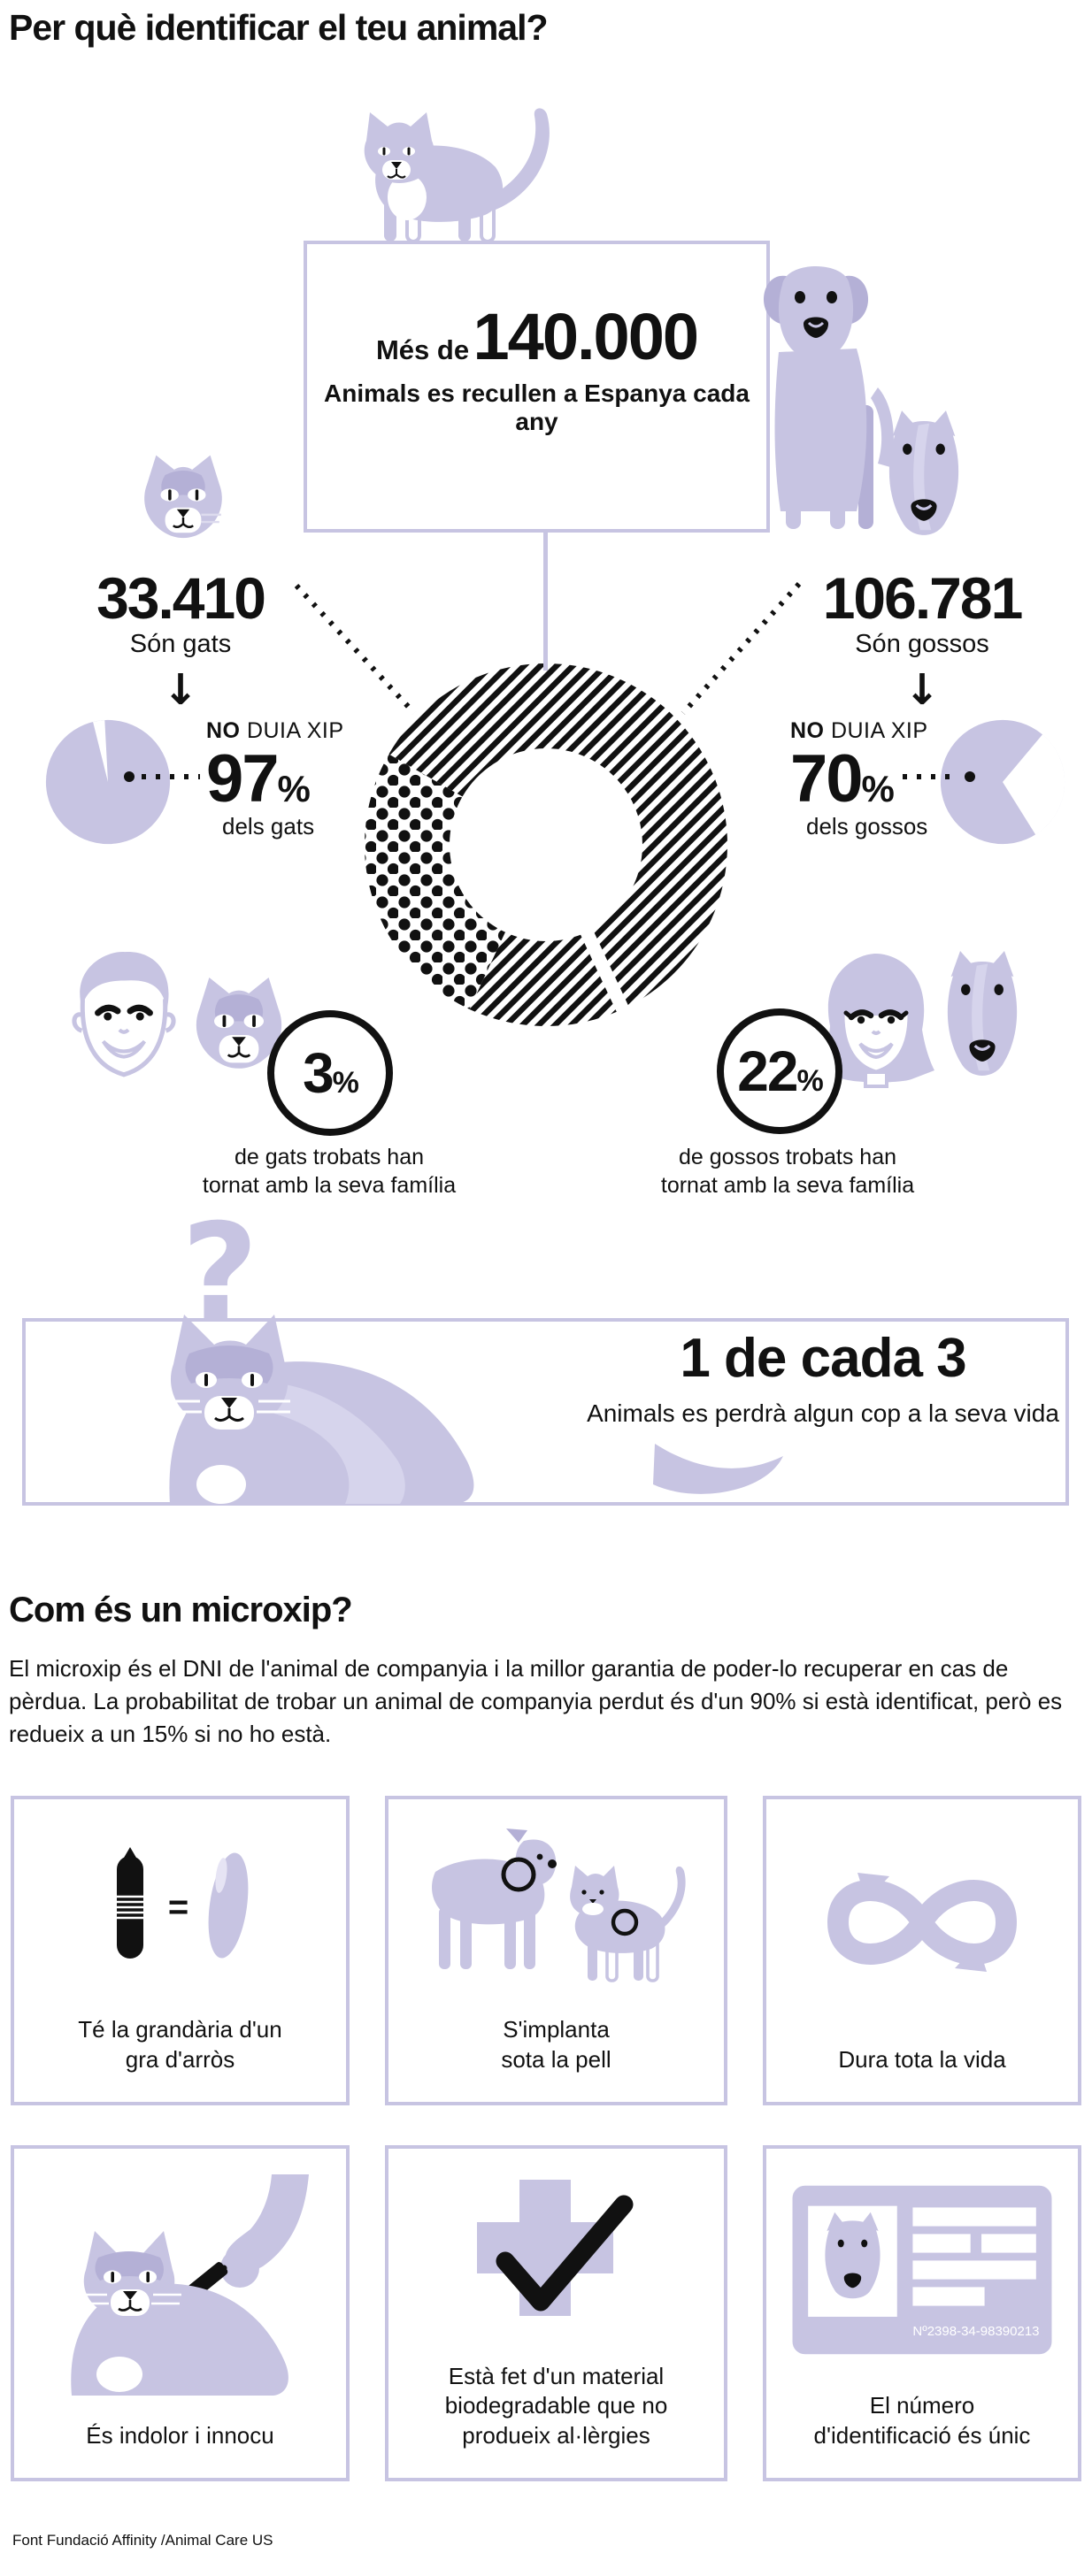 The width and height of the screenshot is (1092, 2576). I want to click on cats-down-arrow-icon: ↓, so click(180, 690).